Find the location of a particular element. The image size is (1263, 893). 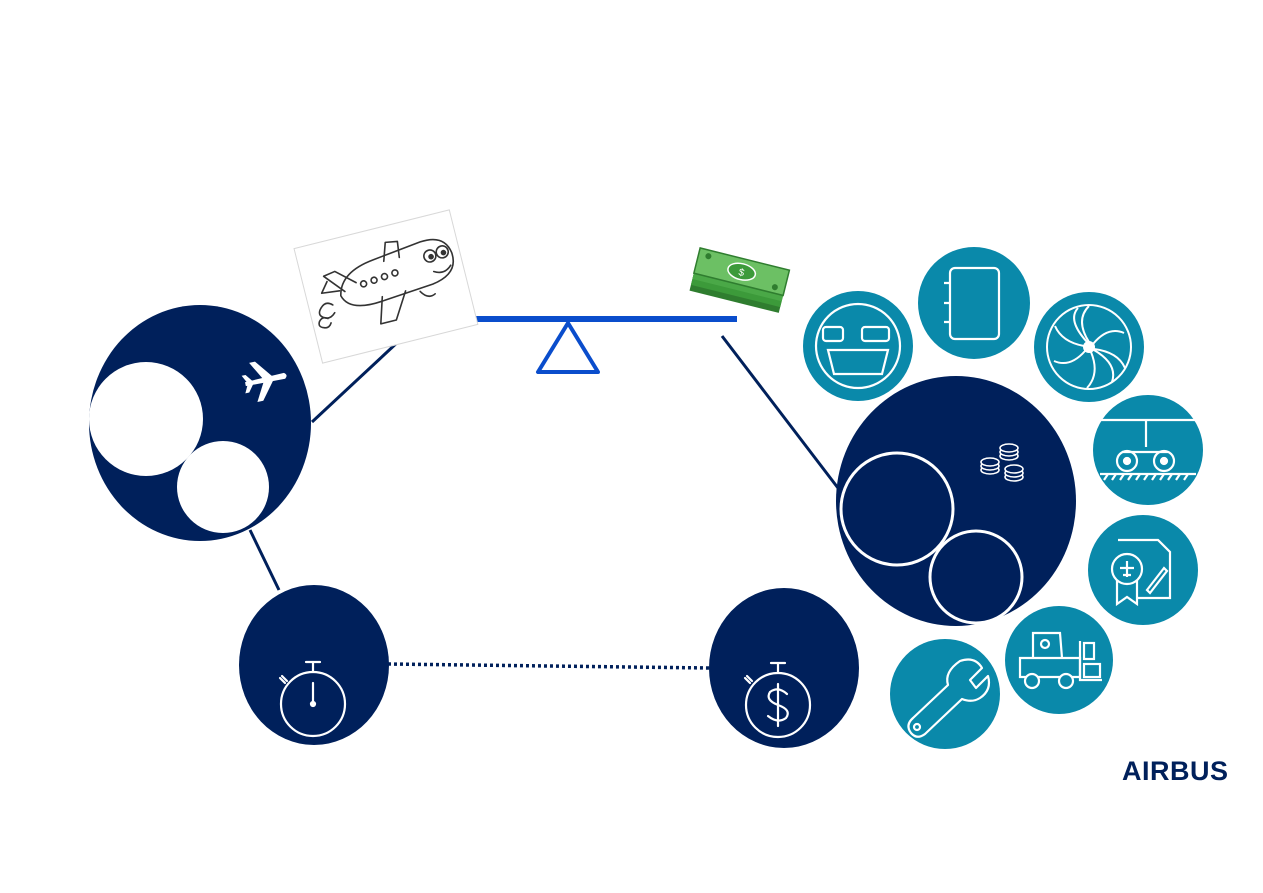

connector-left-cluster-to-time is located at coordinates (264, 560).